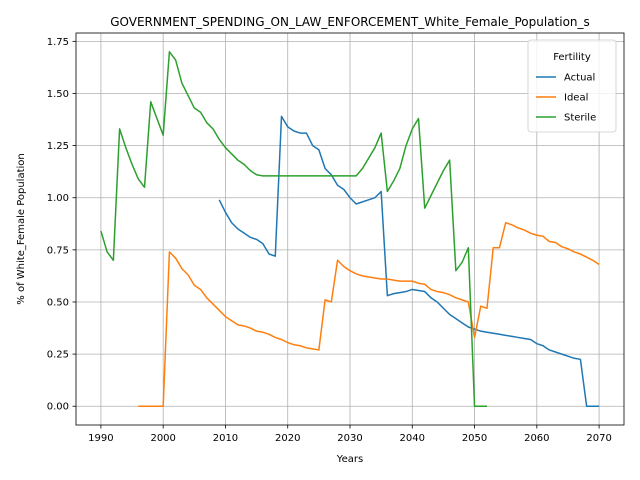 Image resolution: width=640 pixels, height=480 pixels. What do you see at coordinates (576, 98) in the screenshot?
I see `legend-label-ideal: Ideal` at bounding box center [576, 98].